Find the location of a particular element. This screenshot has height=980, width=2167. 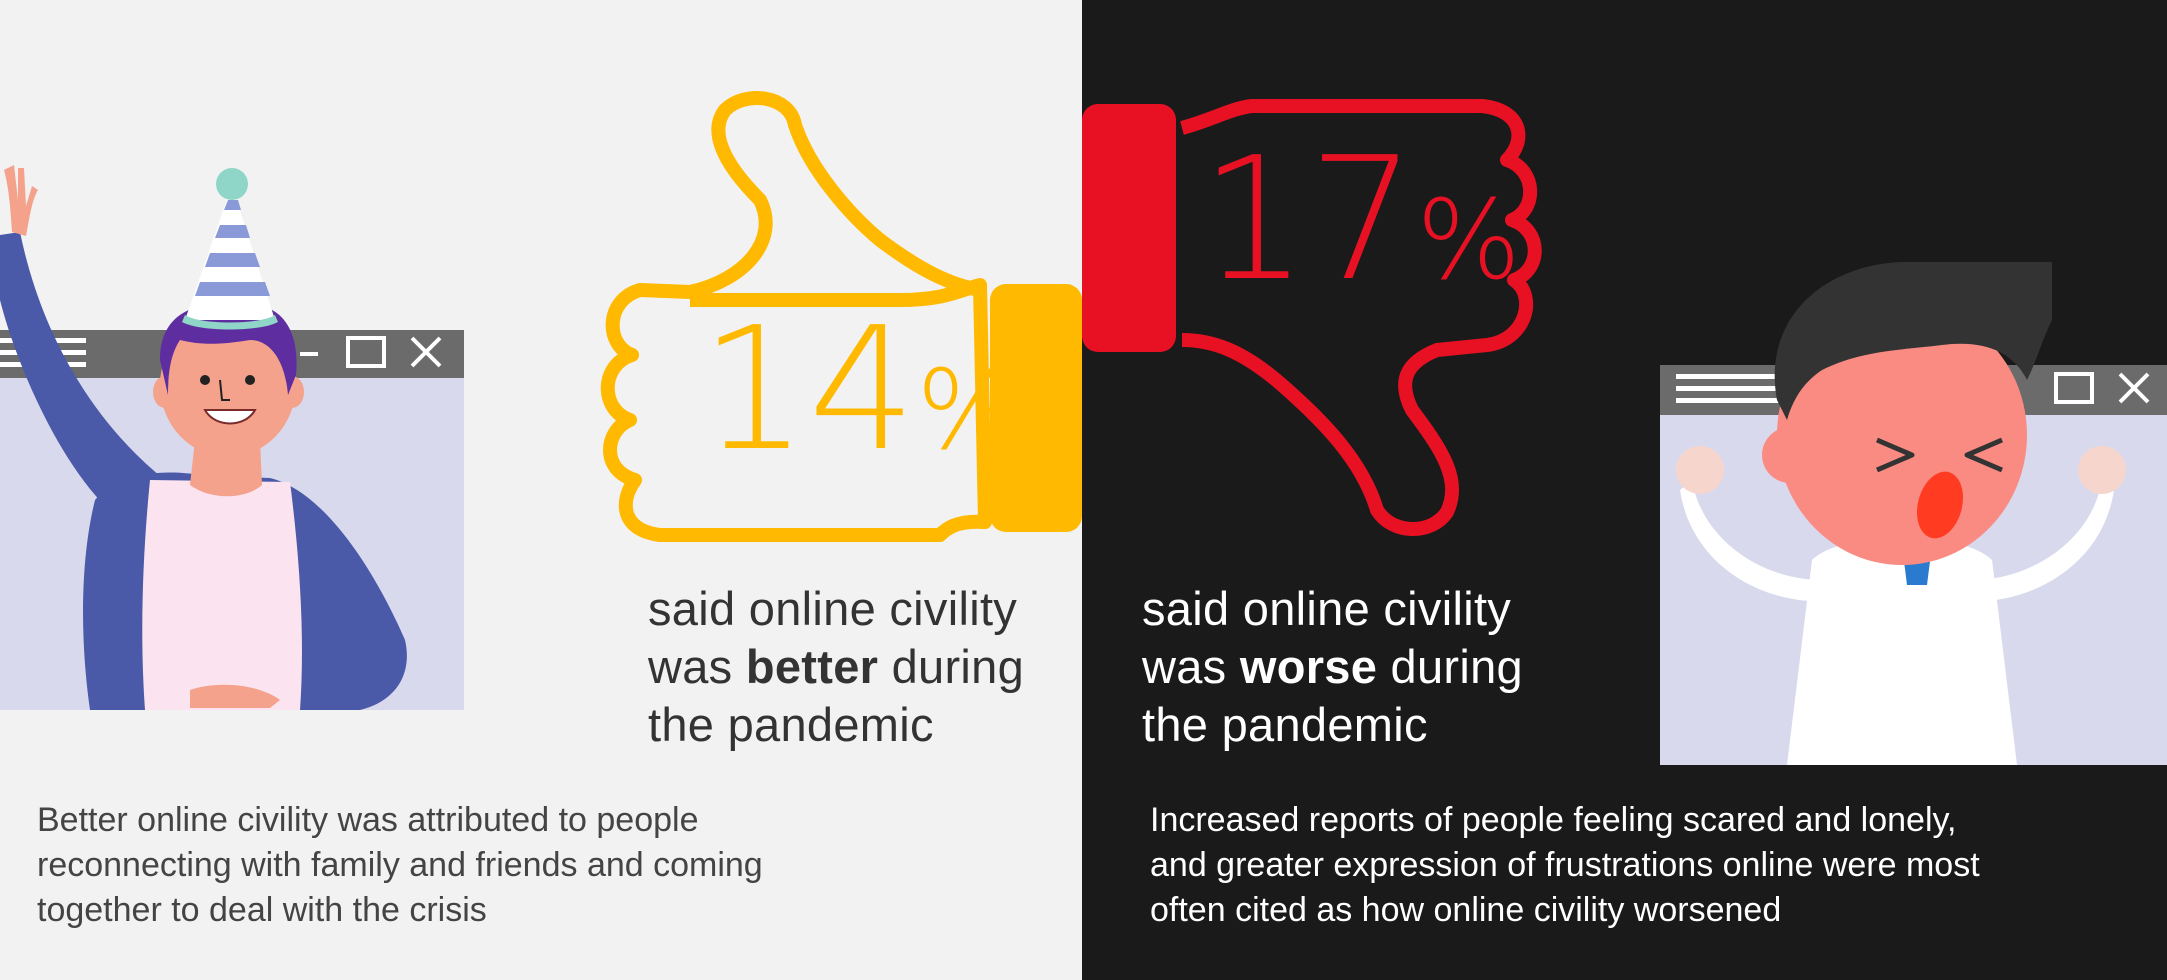

worse-caption-prefix: was is located at coordinates (1191, 666).